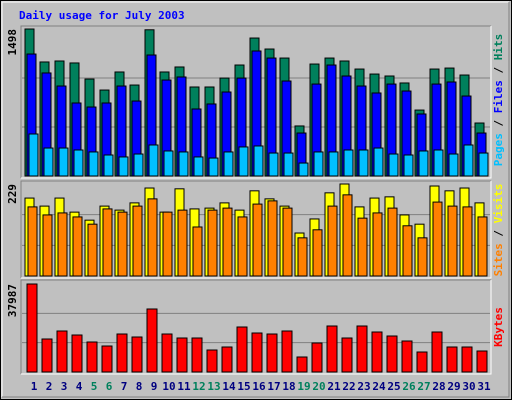  I want to click on x-tick-label: 8, so click(139, 386).